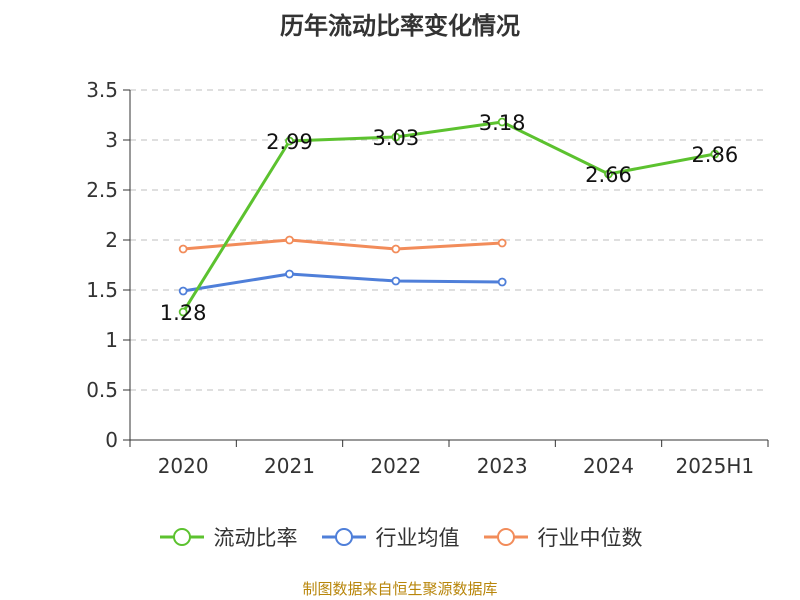 Image resolution: width=800 pixels, height=600 pixels. I want to click on y-tick-label: 3, so click(111, 140).